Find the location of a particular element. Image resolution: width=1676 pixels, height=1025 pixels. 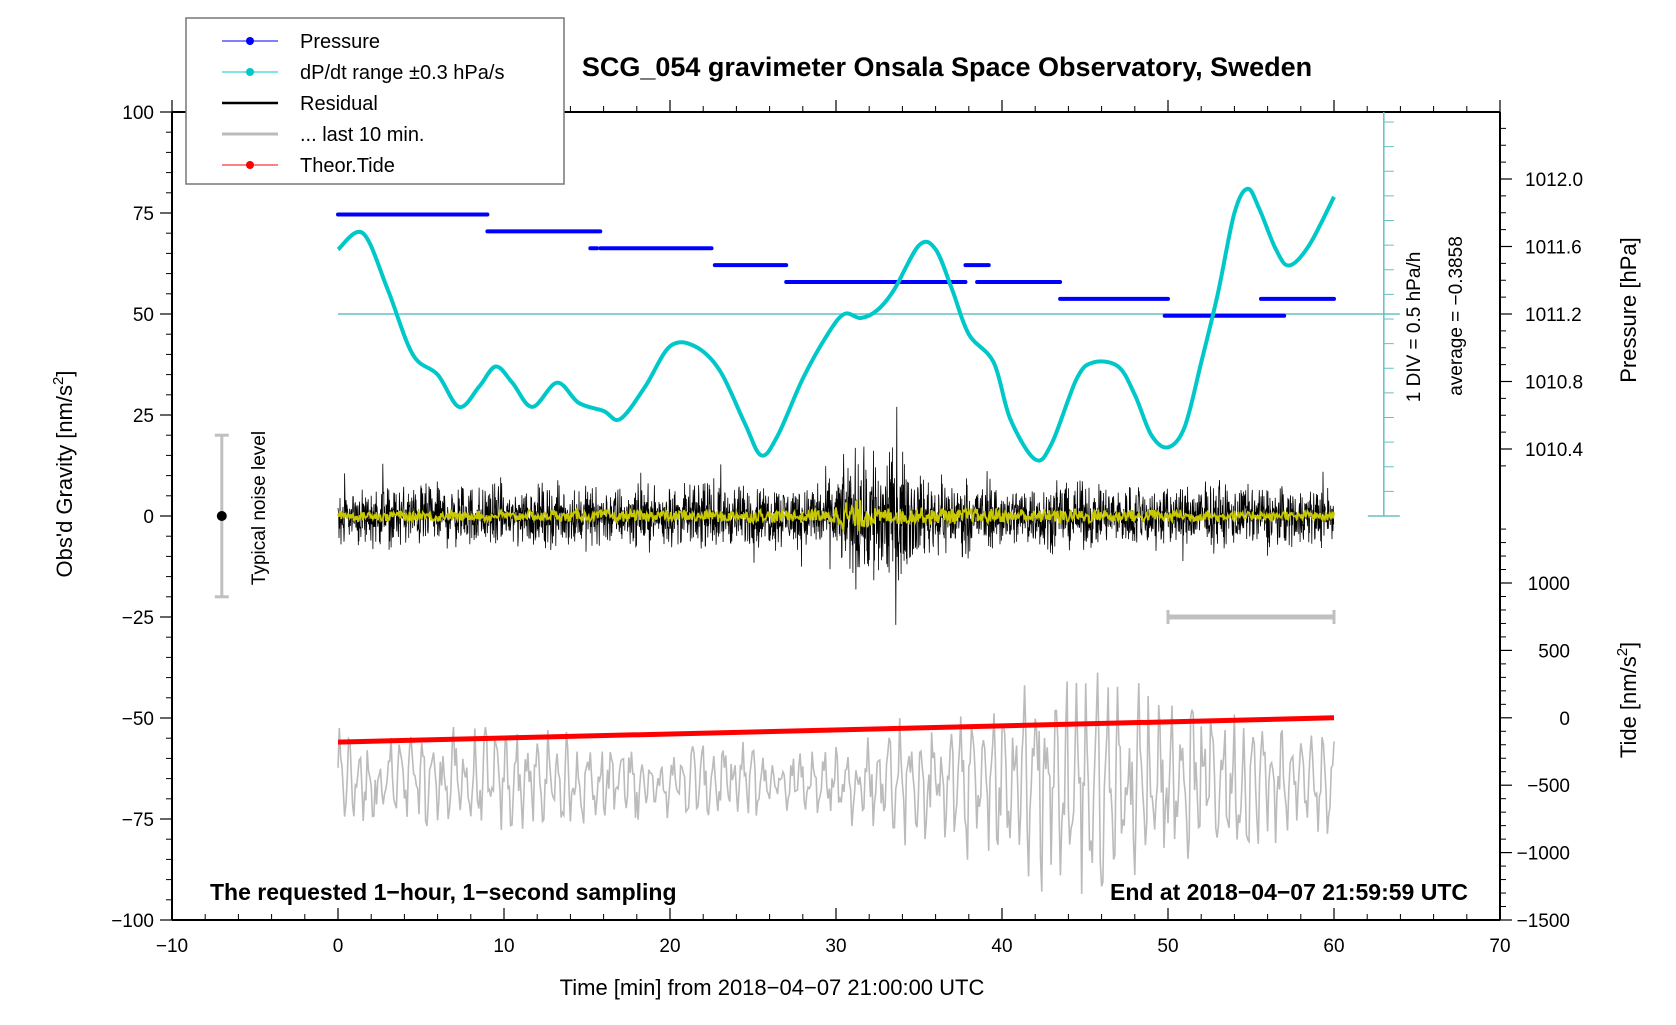

legend-label: Theor.Tide is located at coordinates (347, 166).